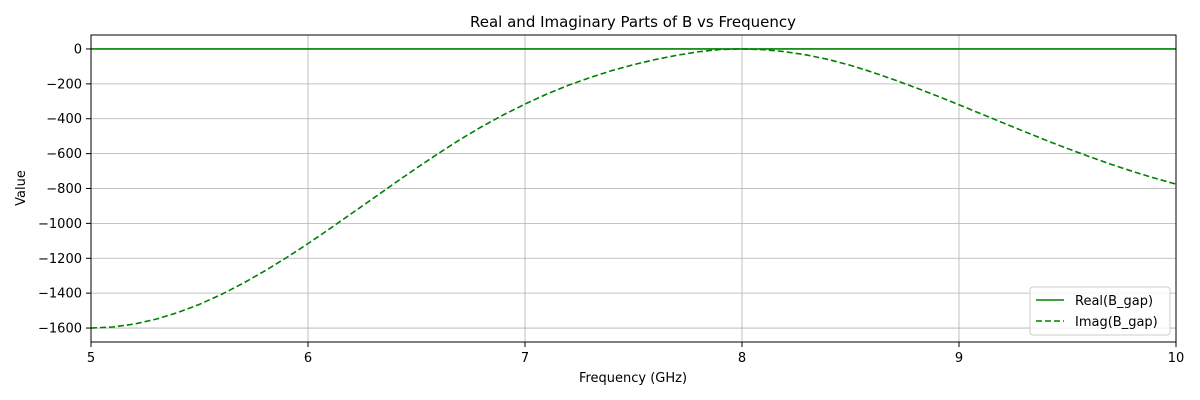 The width and height of the screenshot is (1200, 400). I want to click on y-tick-label: −400, so click(64, 119).